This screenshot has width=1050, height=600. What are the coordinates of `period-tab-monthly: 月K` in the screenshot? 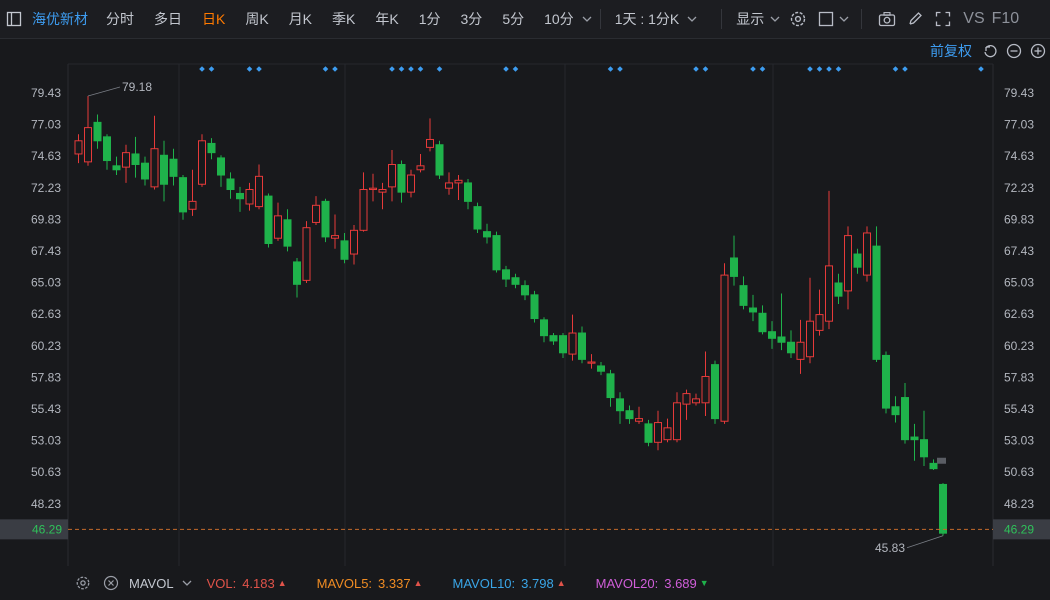 It's located at (300, 19).